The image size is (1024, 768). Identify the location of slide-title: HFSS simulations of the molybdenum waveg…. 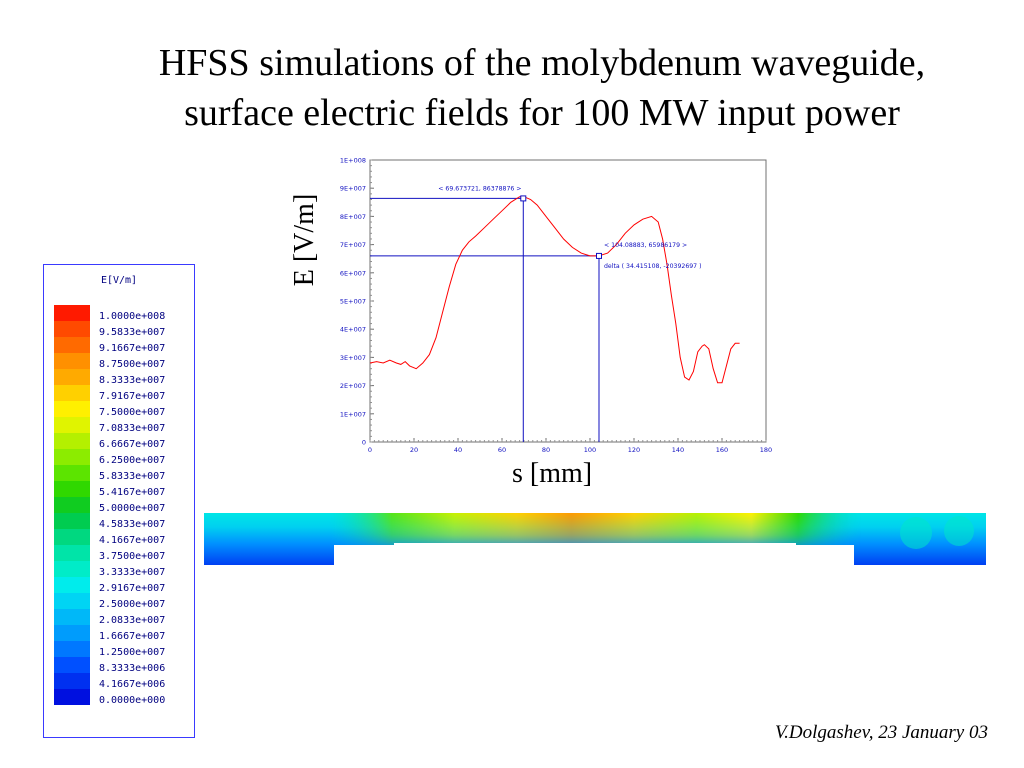
(512, 88).